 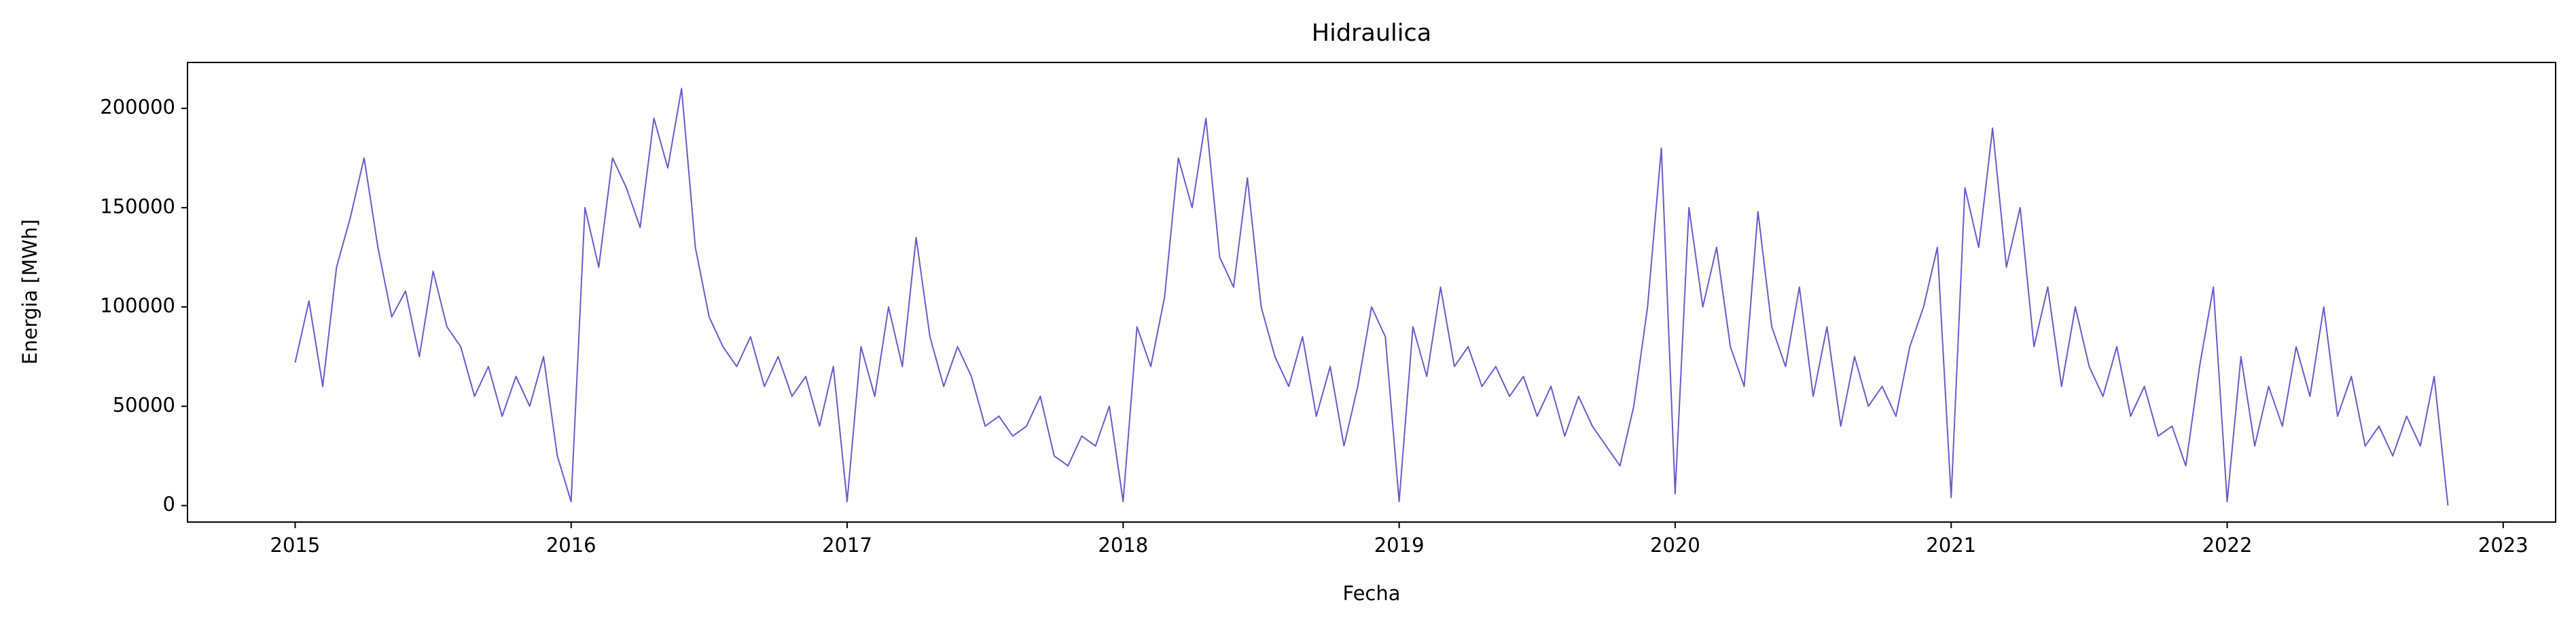 What do you see at coordinates (1371, 33) in the screenshot?
I see `chart-title: Hidraulica` at bounding box center [1371, 33].